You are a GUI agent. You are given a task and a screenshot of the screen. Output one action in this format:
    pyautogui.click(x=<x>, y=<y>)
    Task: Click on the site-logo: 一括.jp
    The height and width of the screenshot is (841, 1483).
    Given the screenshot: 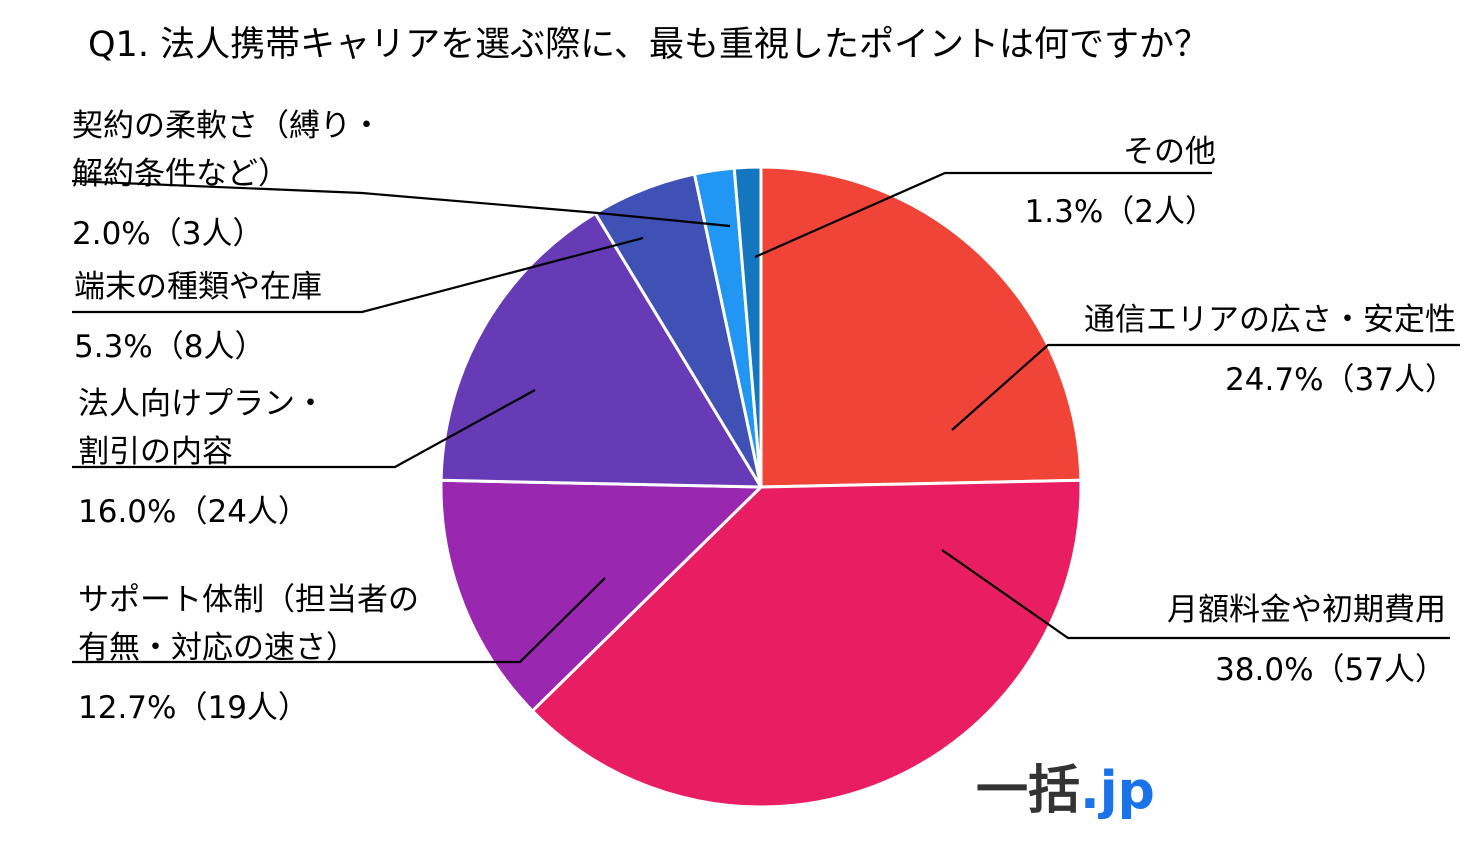 What is the action you would take?
    pyautogui.click(x=1065, y=791)
    